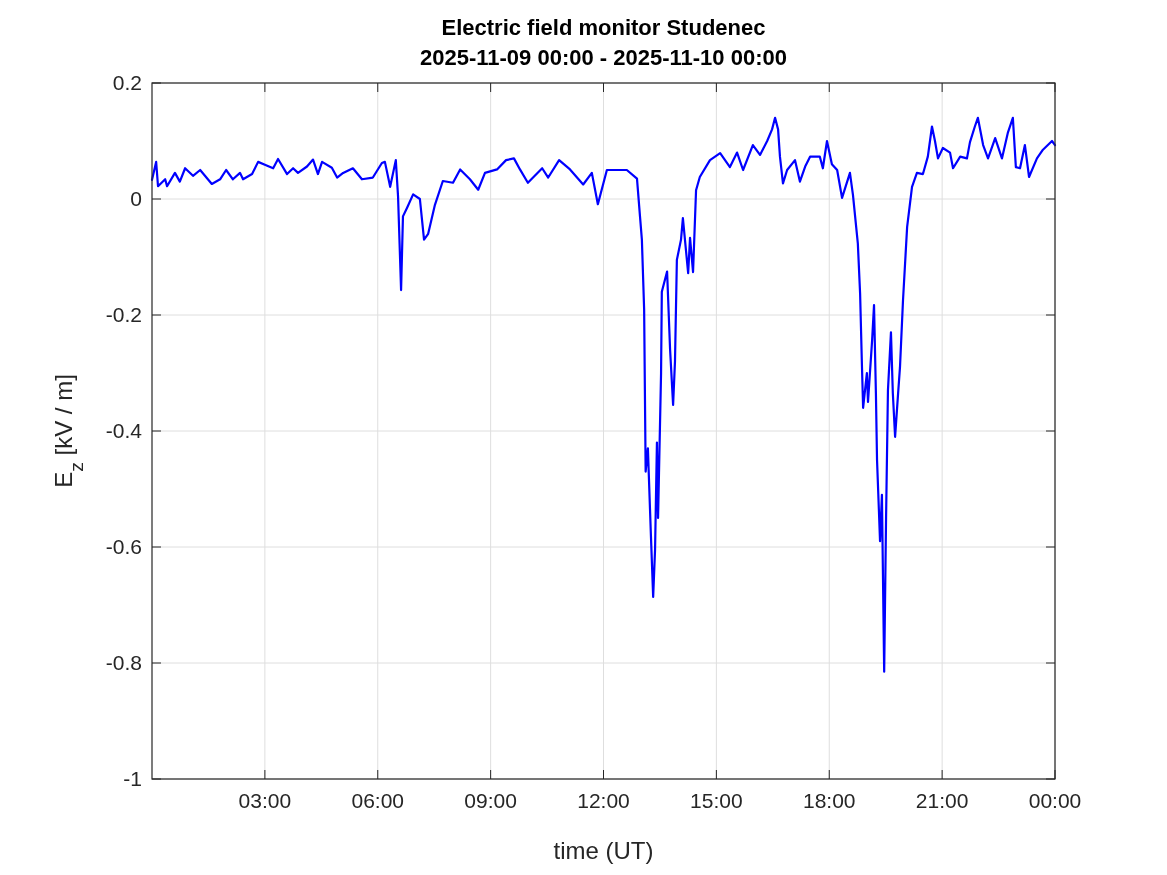  Describe the element at coordinates (123, 662) in the screenshot. I see `y-tick-label: -0.8` at that location.